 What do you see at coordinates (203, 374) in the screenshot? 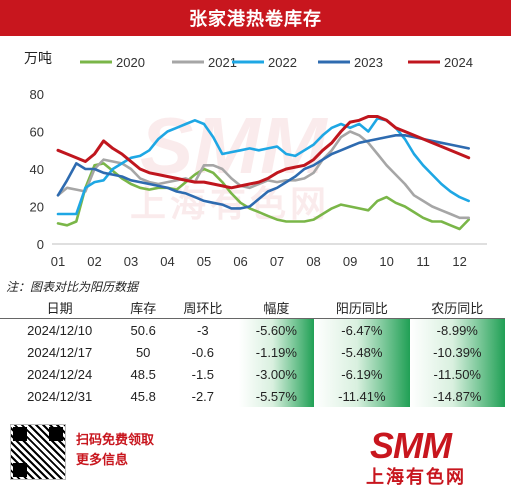
I see `cell-wow: -1.5` at bounding box center [203, 374].